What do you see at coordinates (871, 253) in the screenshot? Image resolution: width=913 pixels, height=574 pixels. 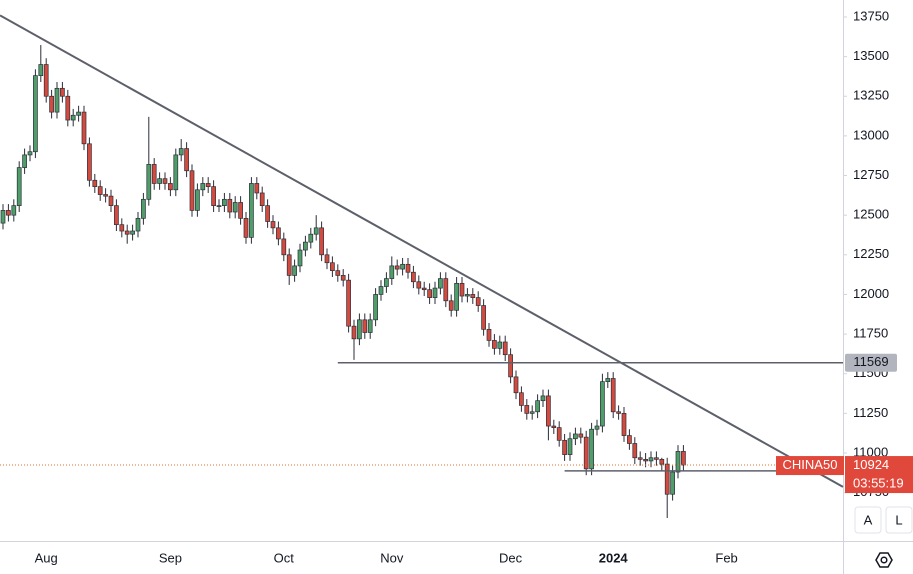 I see `y-tick-label: 12250` at bounding box center [871, 253].